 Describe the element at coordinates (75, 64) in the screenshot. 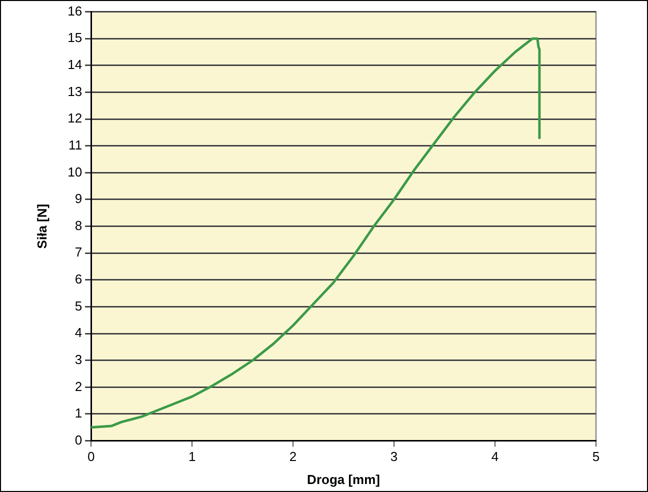

I see `y-tick-label: 14` at that location.